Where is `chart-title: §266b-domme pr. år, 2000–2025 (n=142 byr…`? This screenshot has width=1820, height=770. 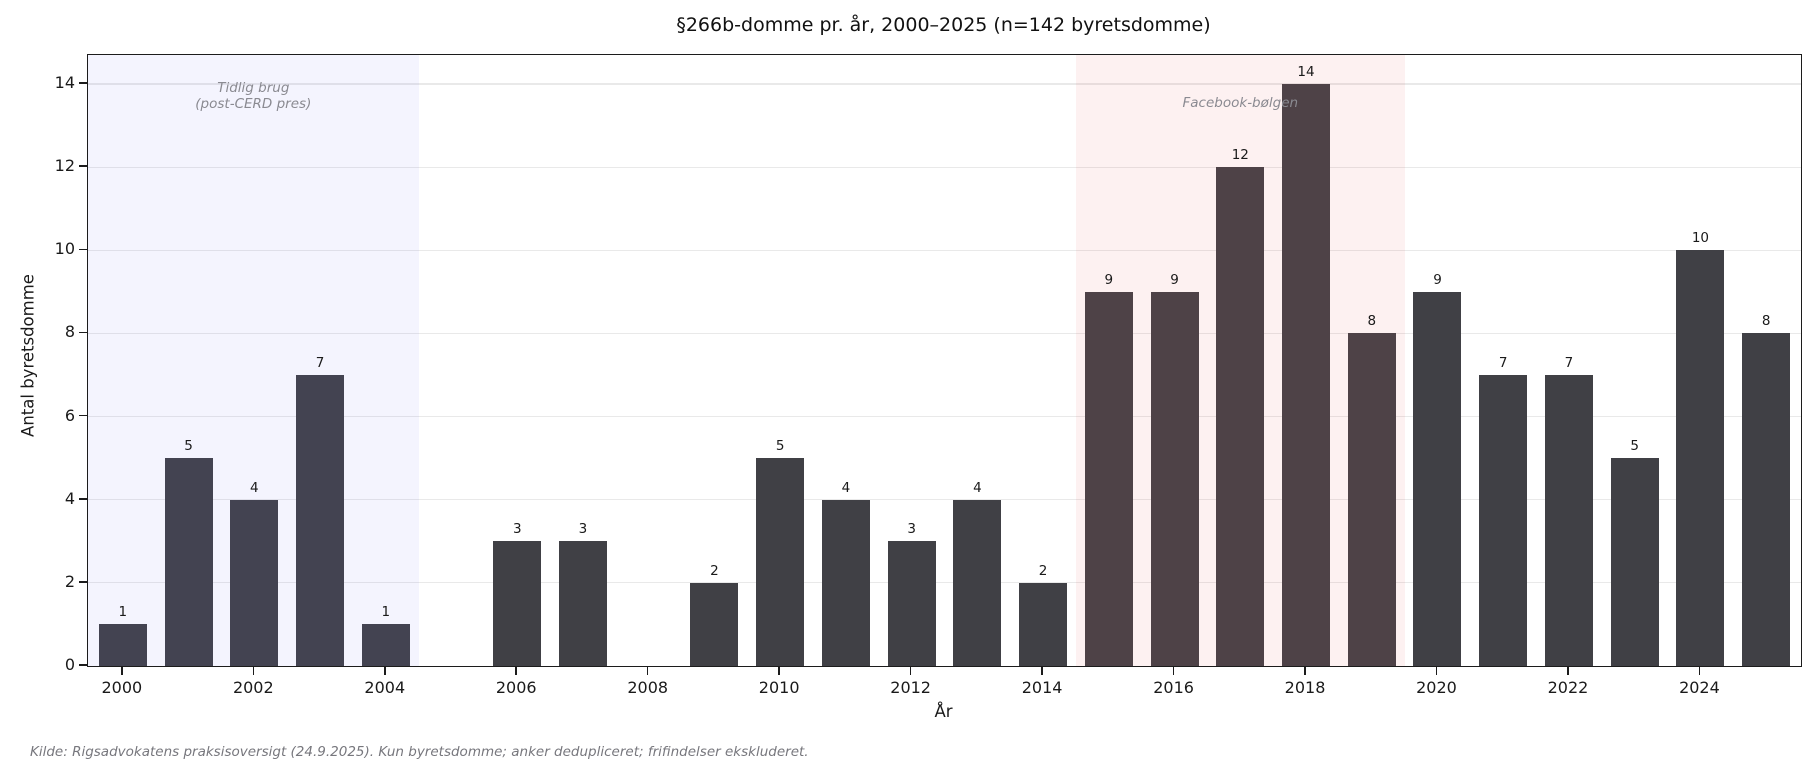 chart-title: §266b-domme pr. år, 2000–2025 (n=142 byr… is located at coordinates (943, 25).